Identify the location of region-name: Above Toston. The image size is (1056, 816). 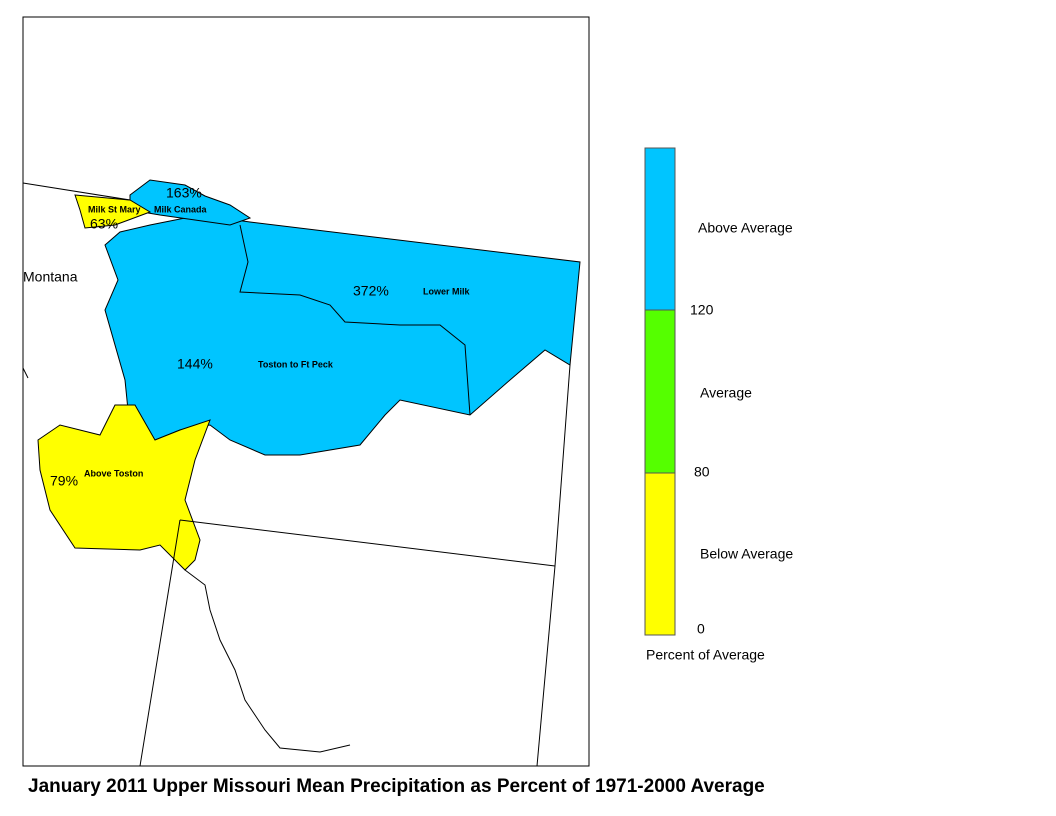
(113, 473).